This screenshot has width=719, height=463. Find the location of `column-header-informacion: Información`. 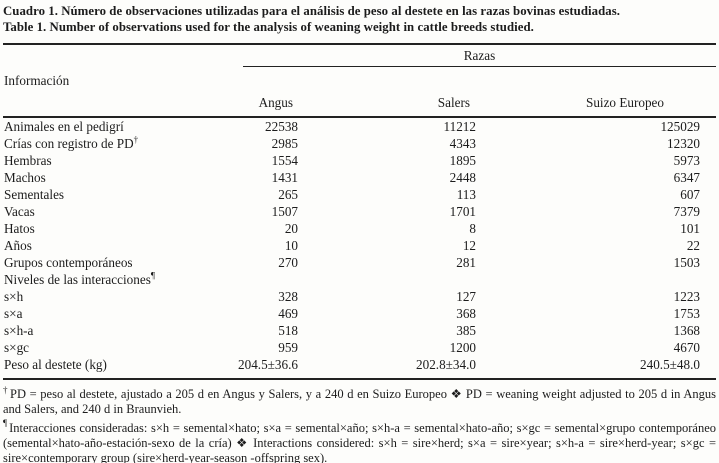

column-header-informacion: Información is located at coordinates (87, 81).